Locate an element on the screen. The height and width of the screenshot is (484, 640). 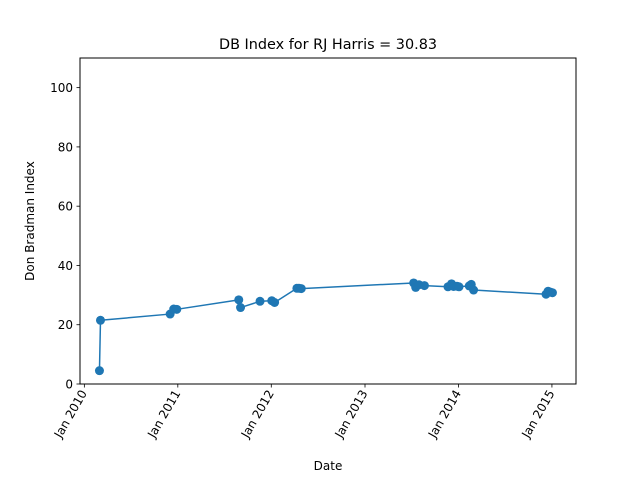
y-tick-label: 80 is located at coordinates (65, 147).